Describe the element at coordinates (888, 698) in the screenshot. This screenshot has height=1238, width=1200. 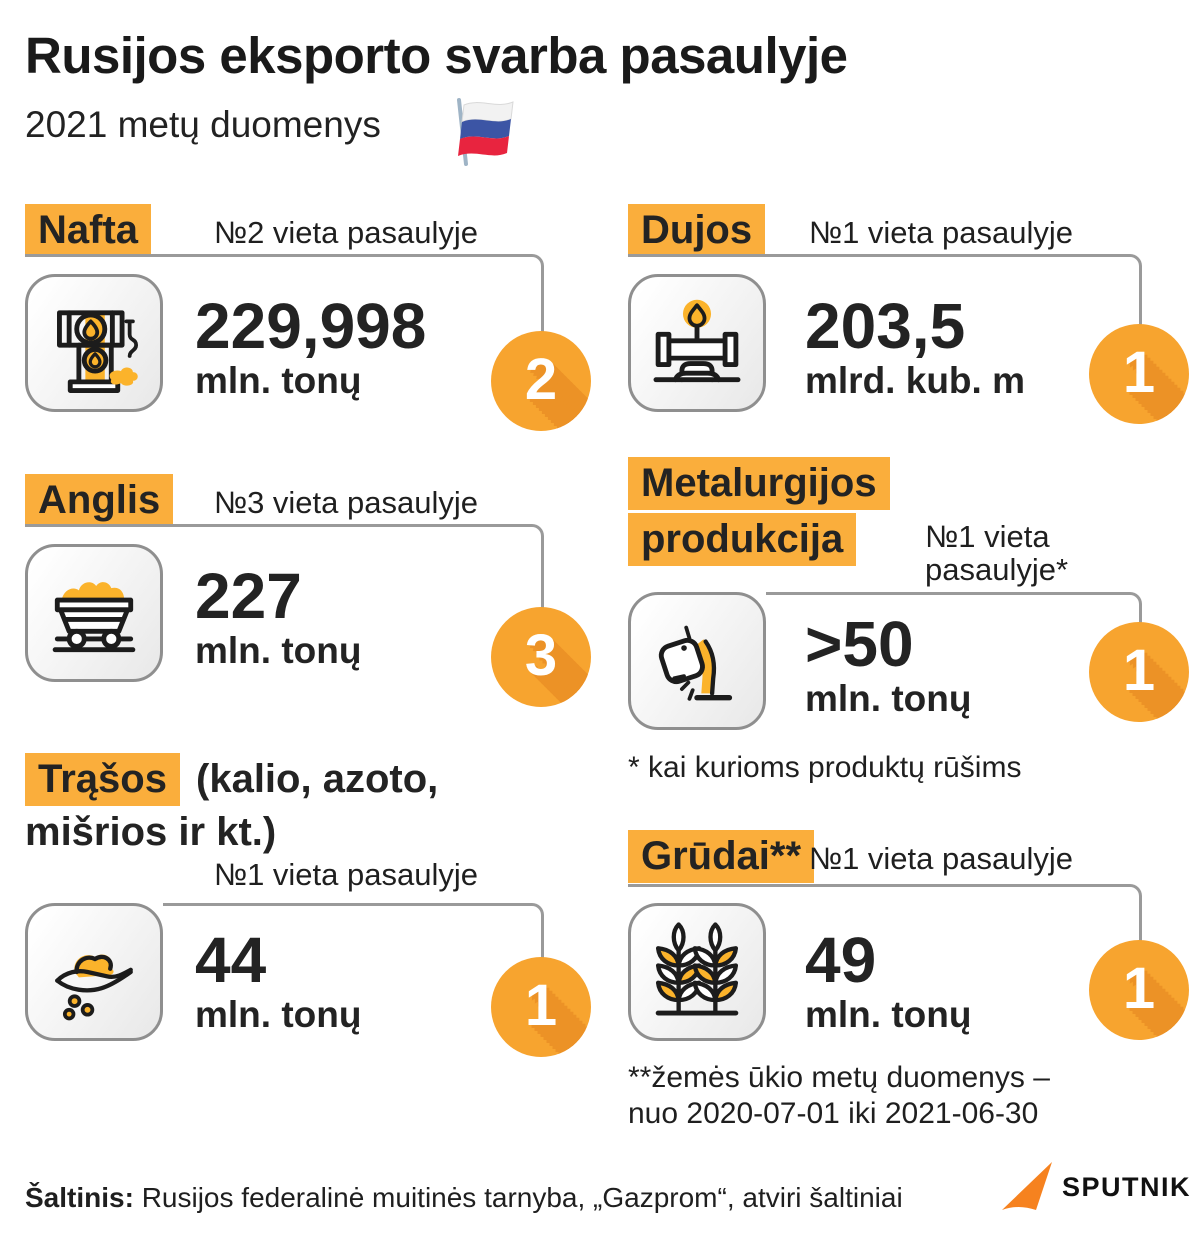
I see `unit-metalurgija: mln. tonų` at that location.